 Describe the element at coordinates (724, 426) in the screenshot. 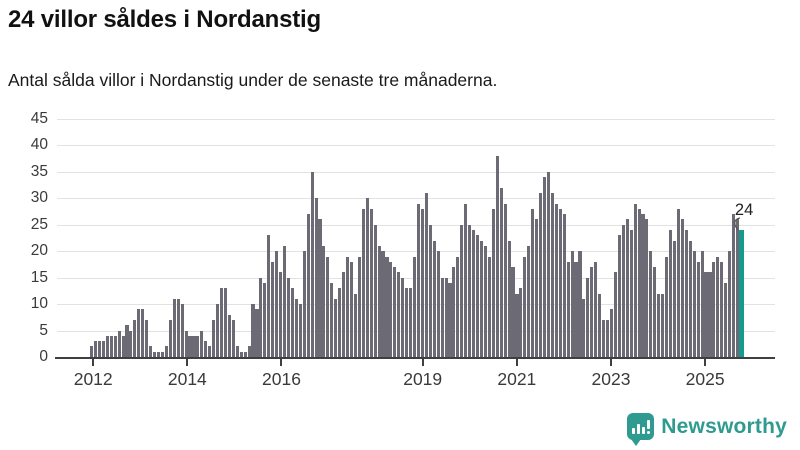

I see `brand-name: Newsworthy` at that location.